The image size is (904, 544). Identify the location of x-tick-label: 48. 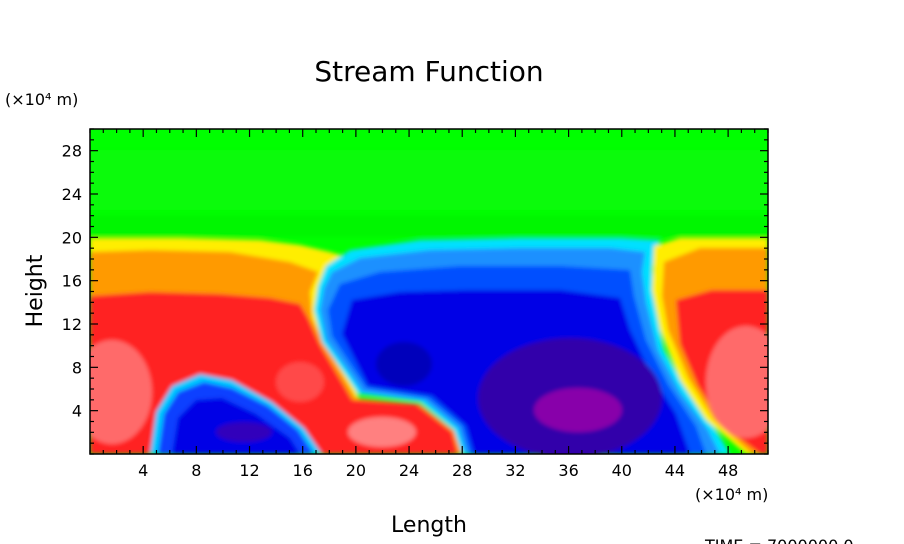
(728, 470).